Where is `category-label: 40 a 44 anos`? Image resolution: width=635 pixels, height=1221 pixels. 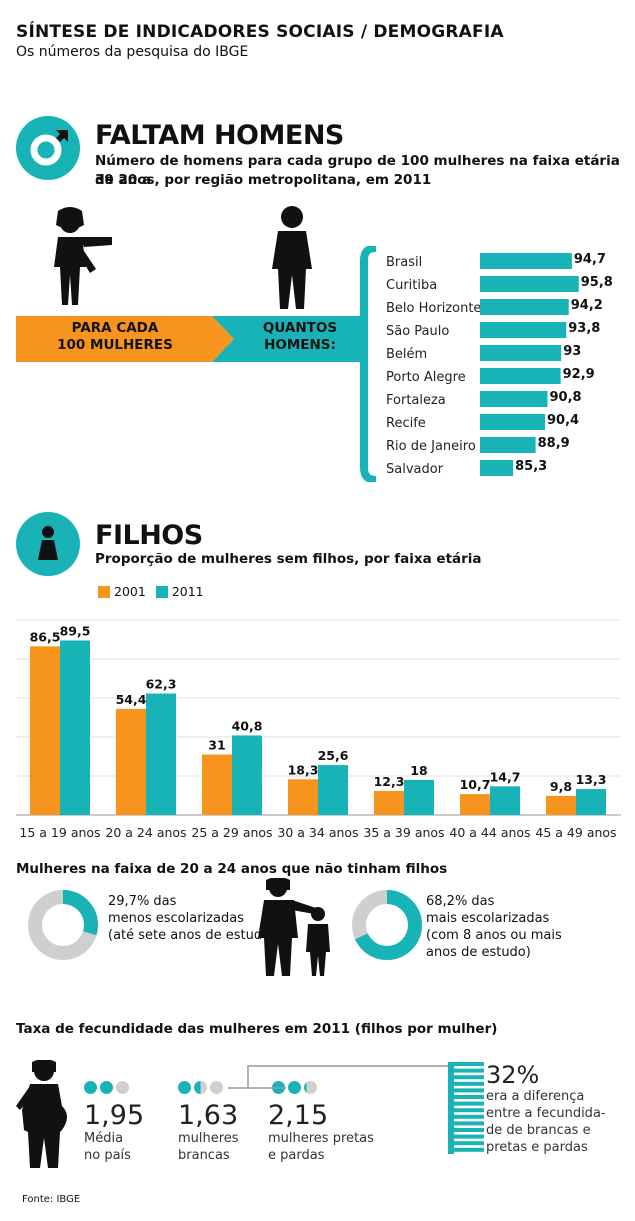 category-label: 40 a 44 anos is located at coordinates (489, 832).